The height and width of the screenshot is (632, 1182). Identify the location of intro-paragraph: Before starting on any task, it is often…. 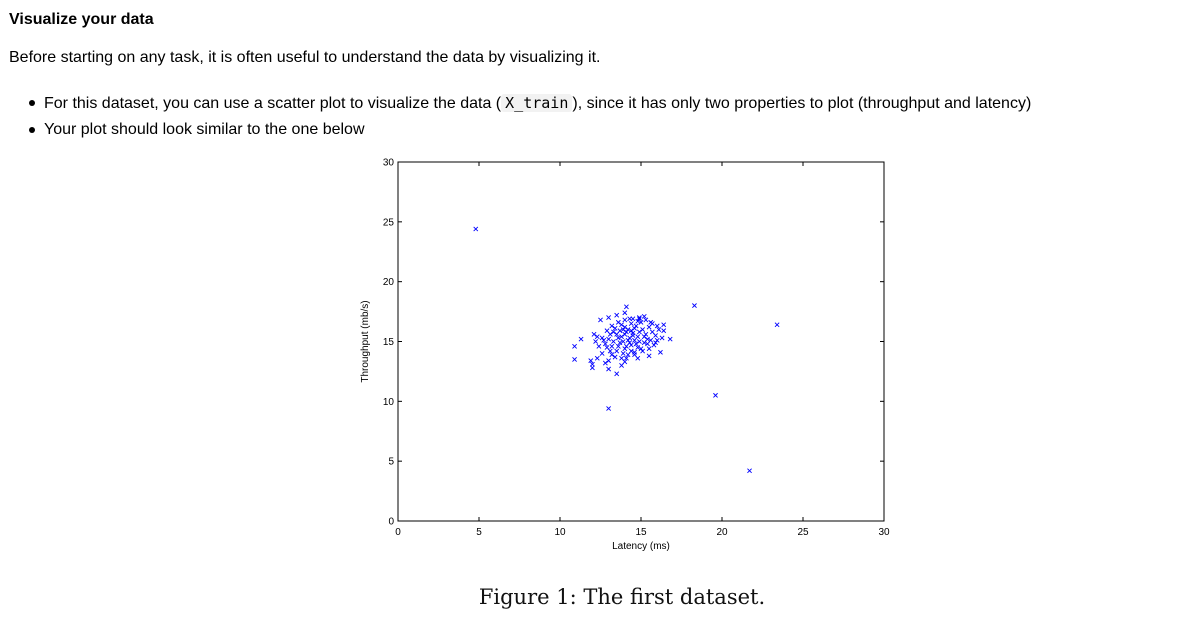
(305, 57).